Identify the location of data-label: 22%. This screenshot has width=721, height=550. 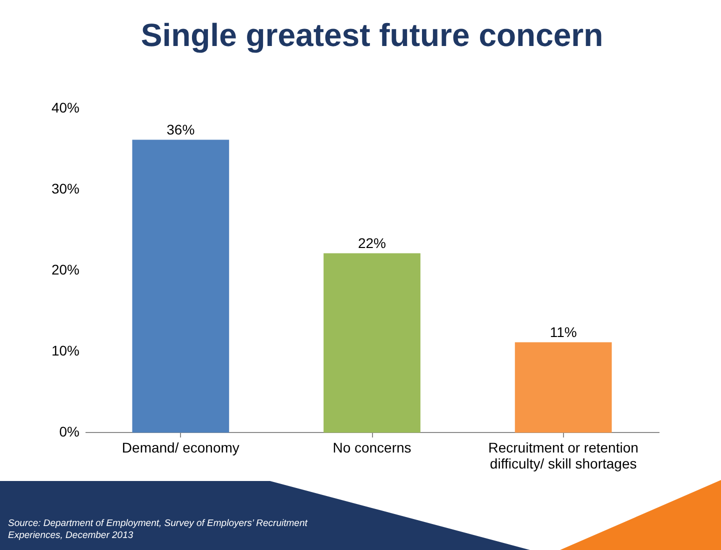
(372, 242).